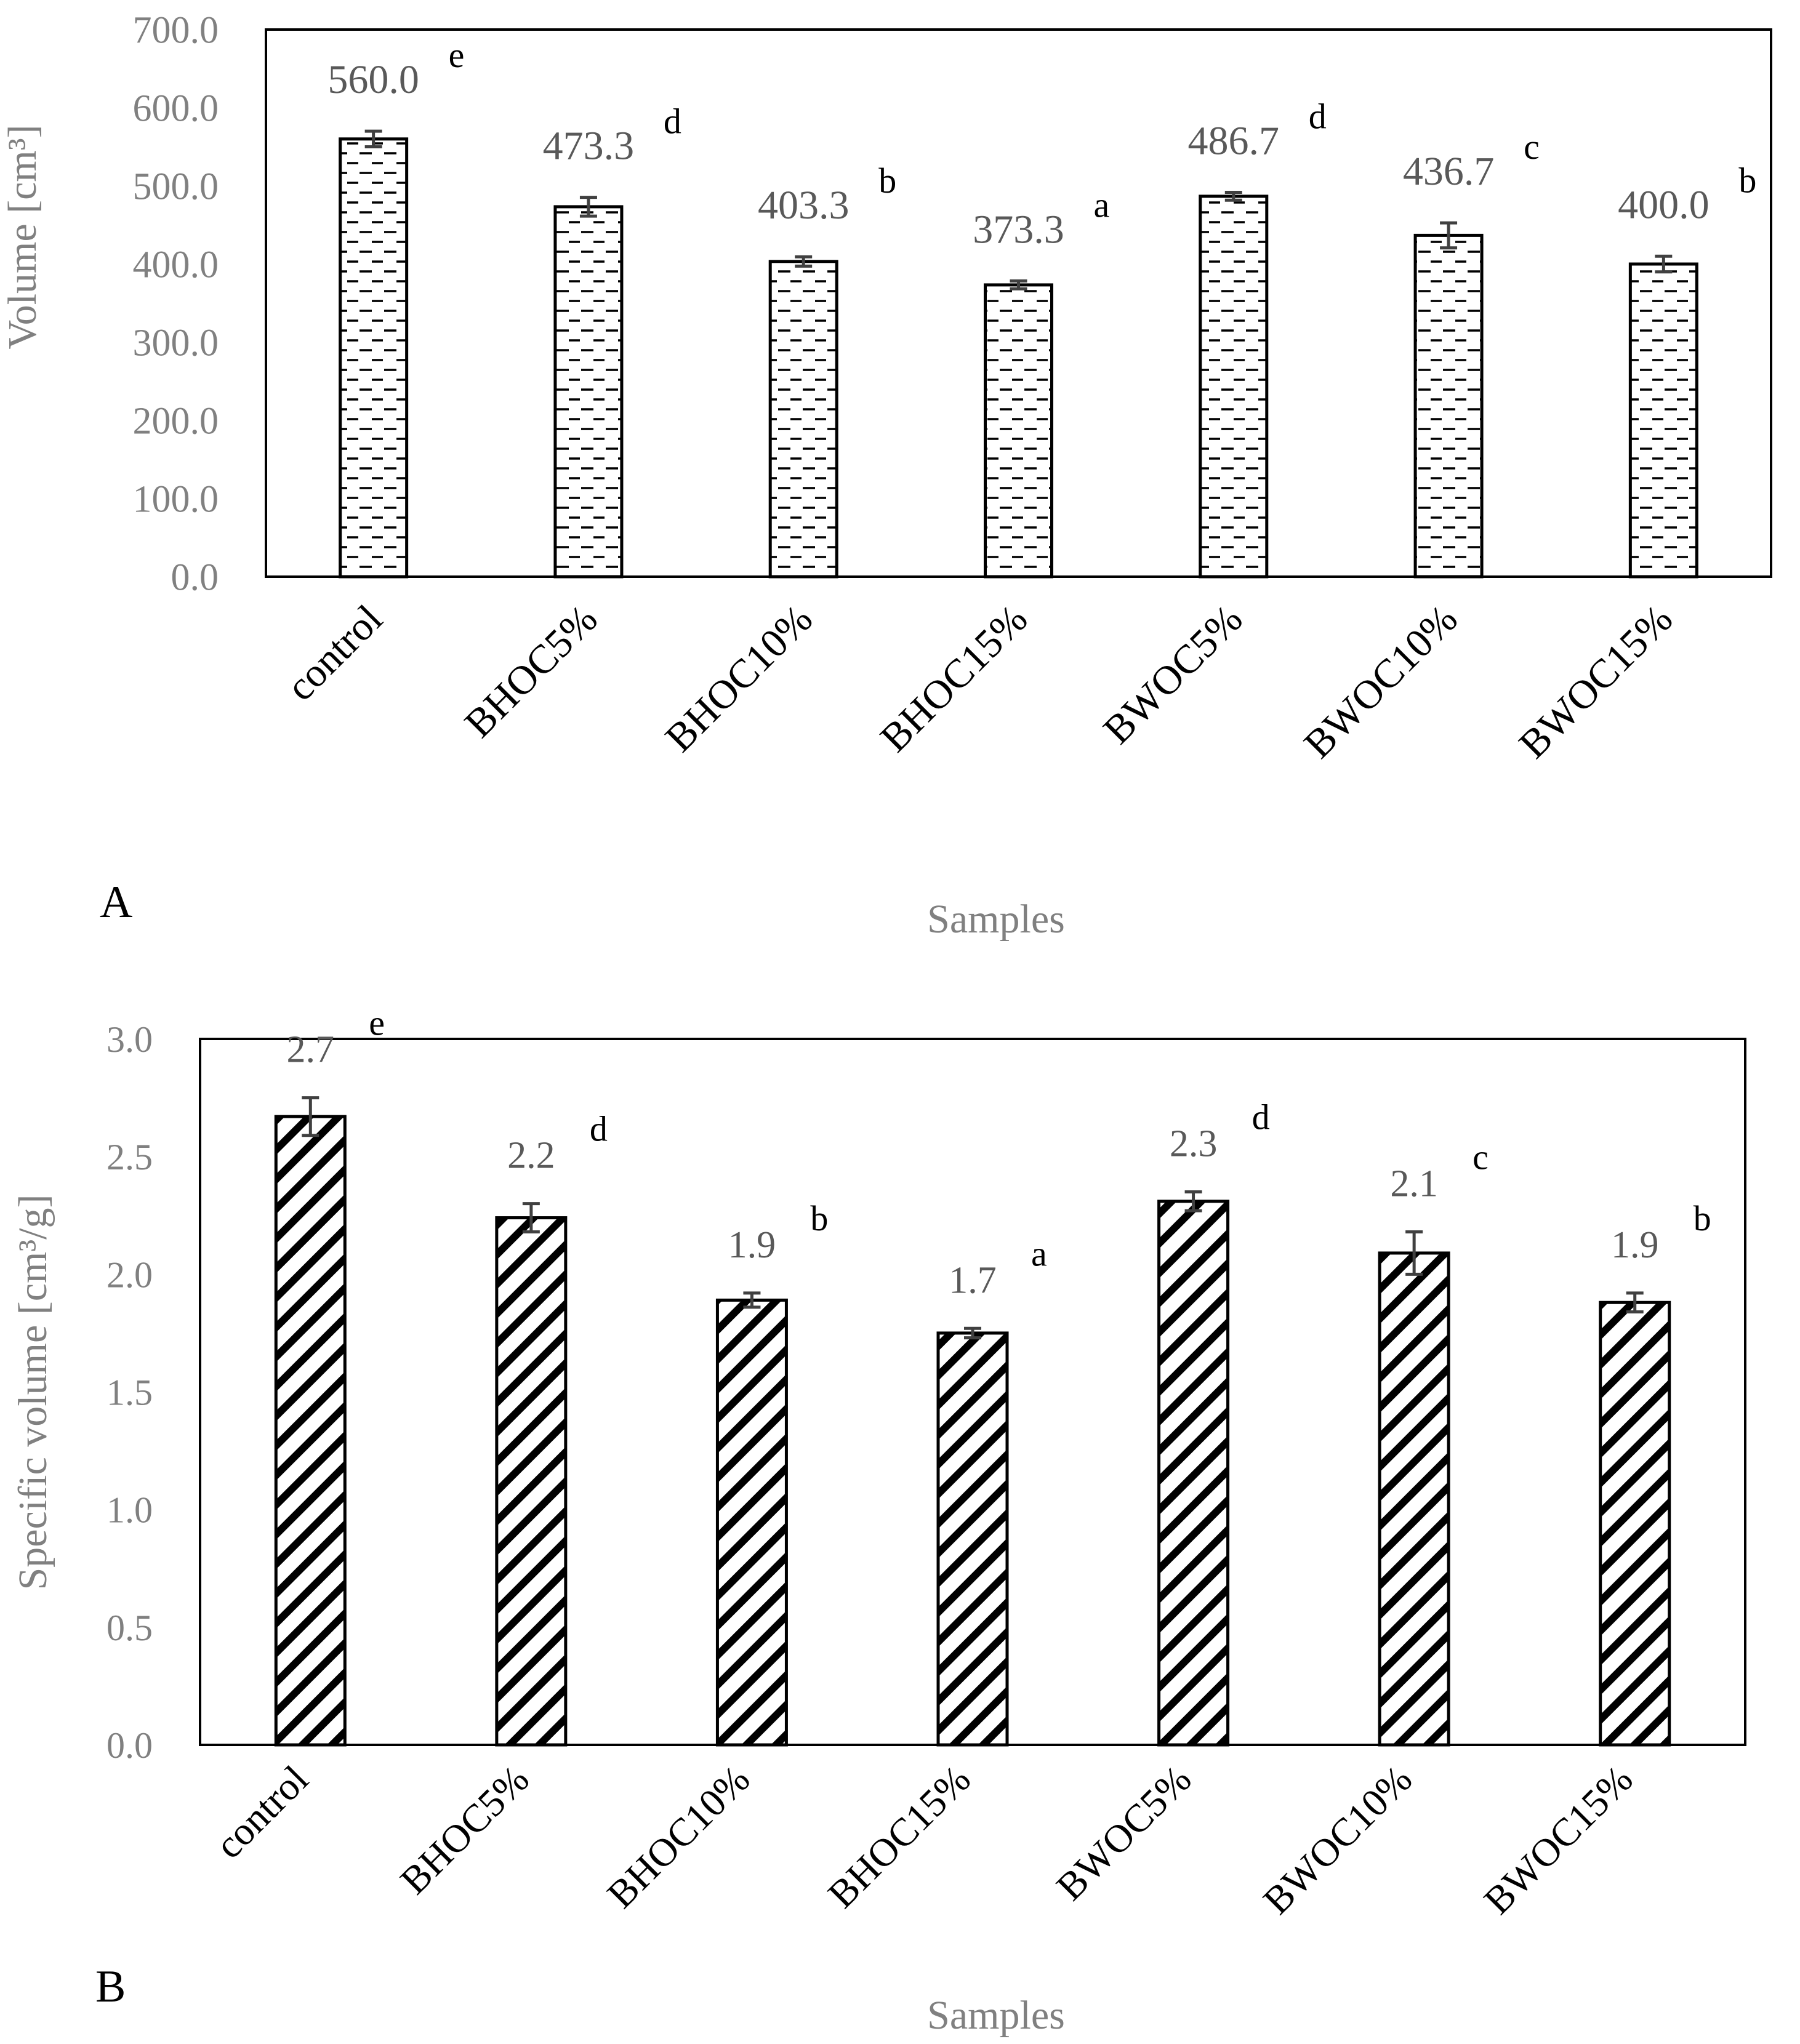  I want to click on data-label: 436.7, so click(1449, 171).